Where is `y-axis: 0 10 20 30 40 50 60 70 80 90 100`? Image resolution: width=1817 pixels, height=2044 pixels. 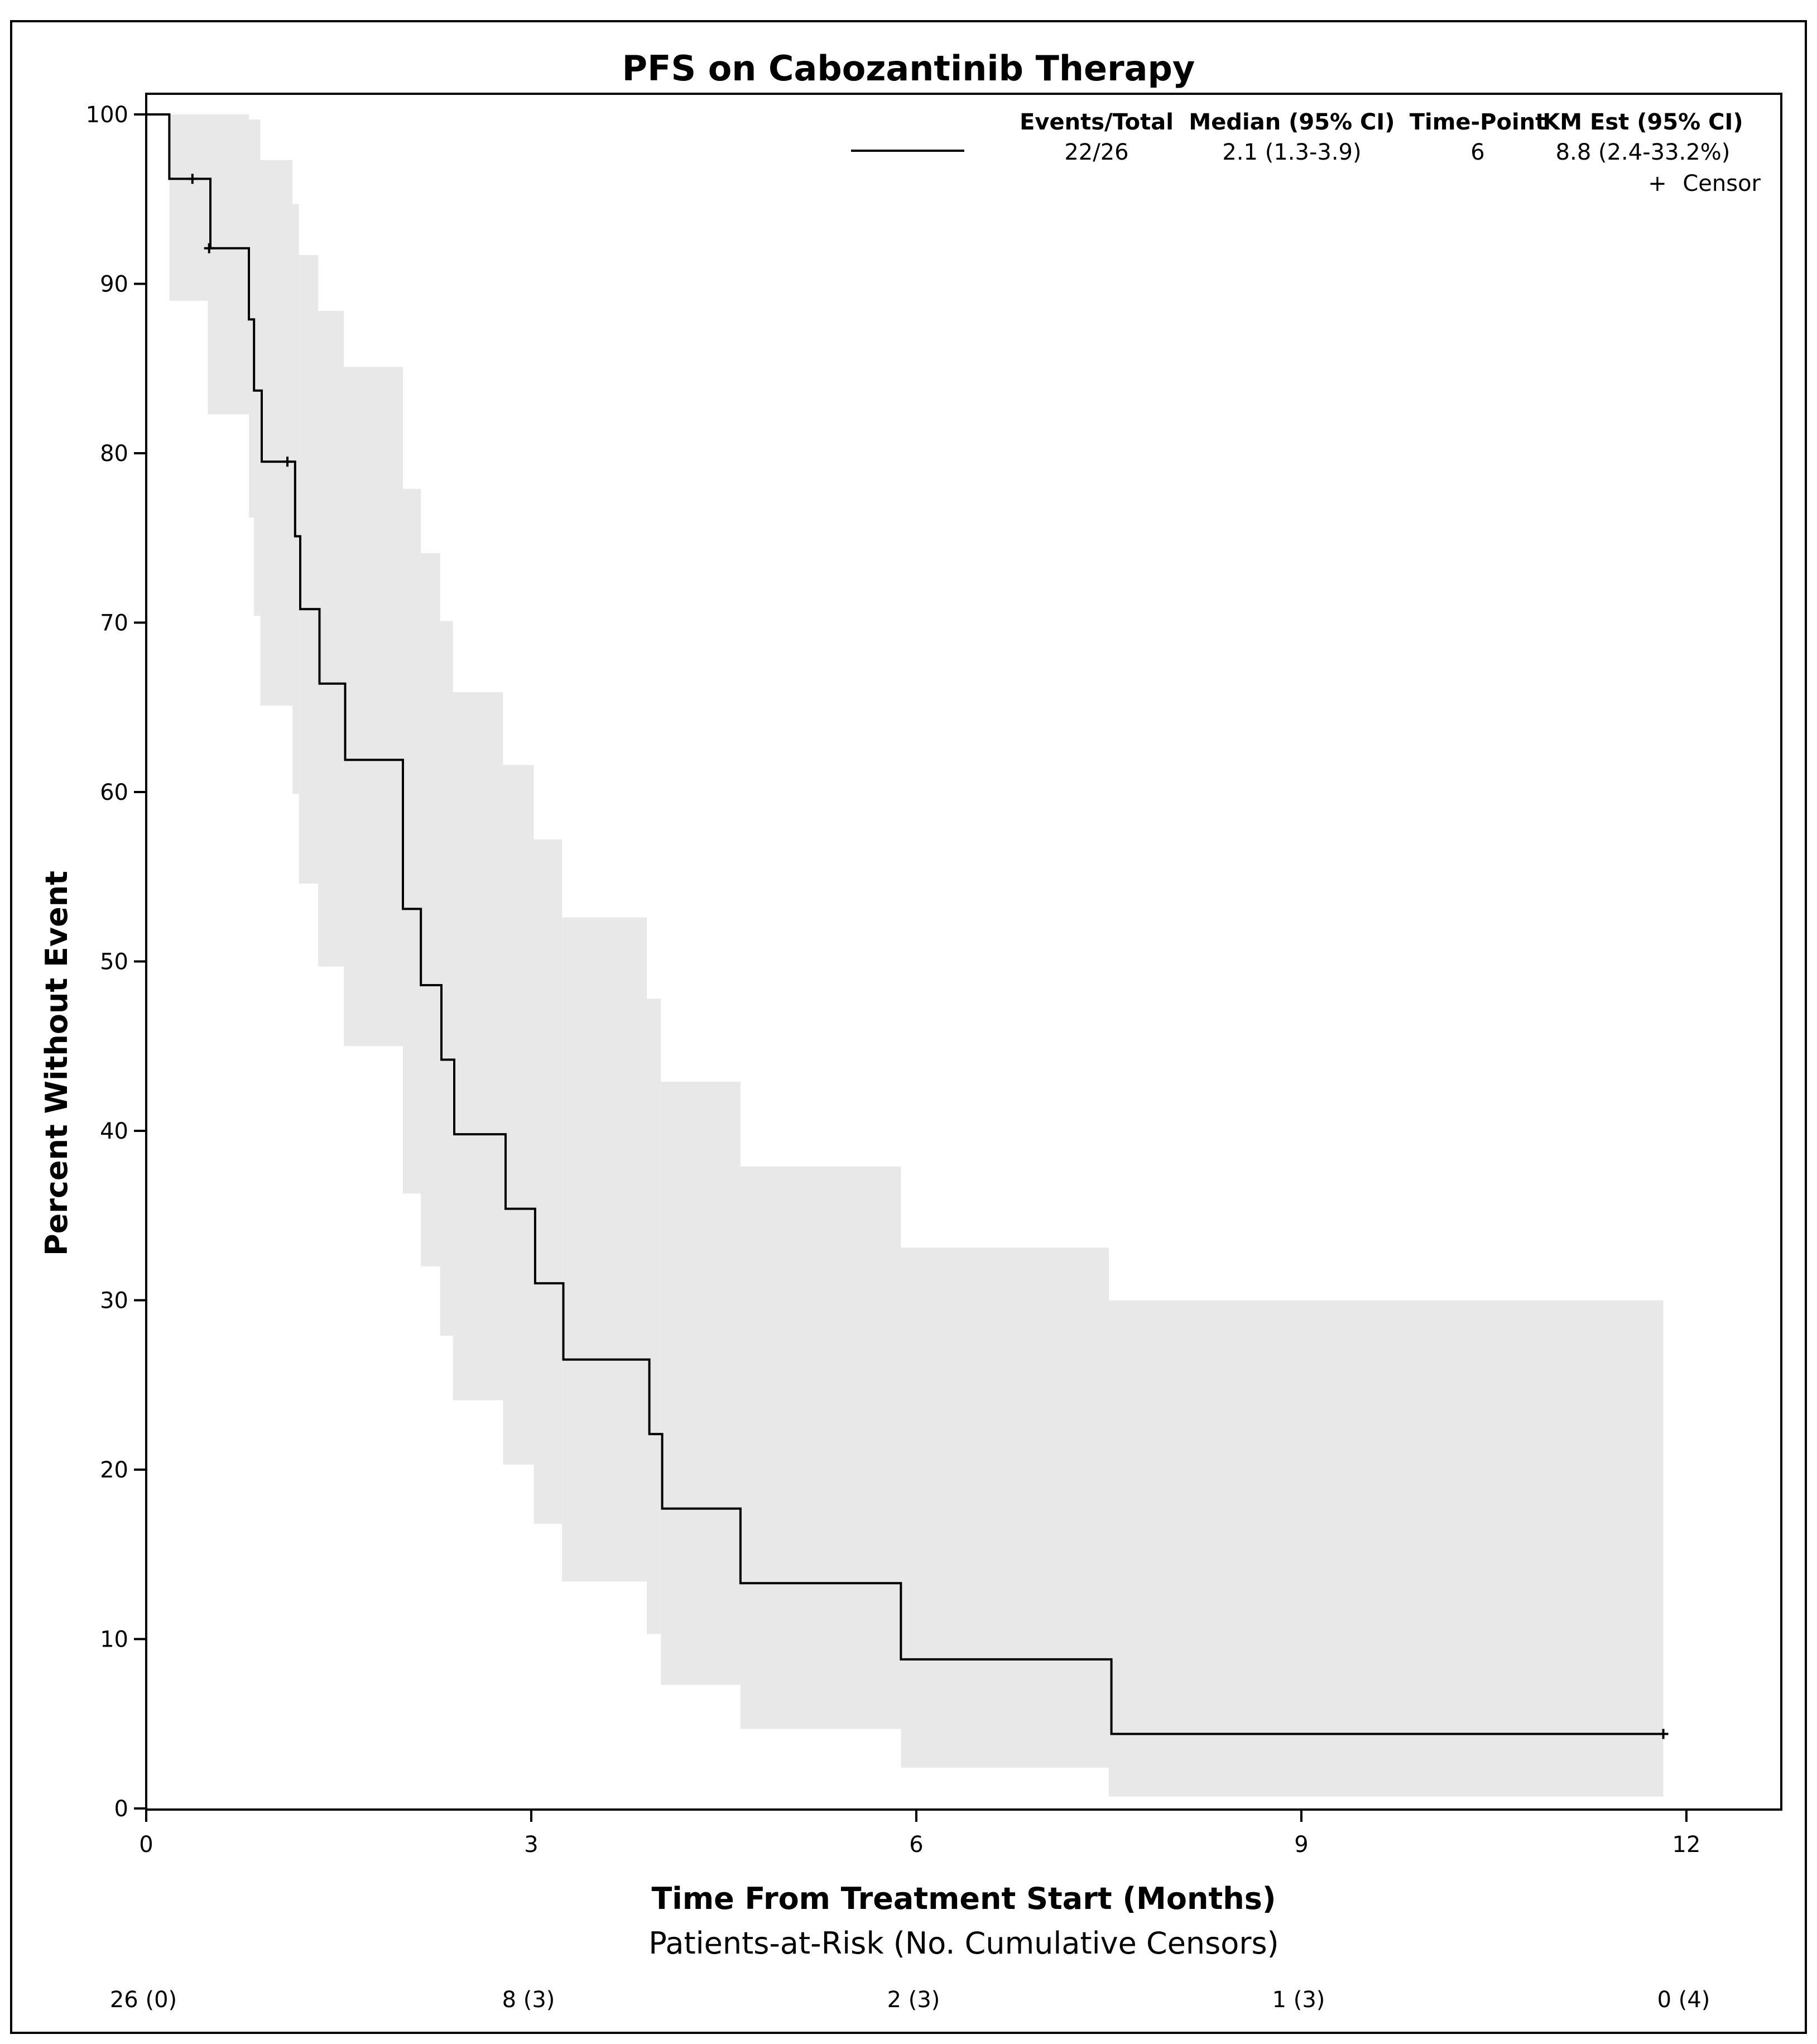 y-axis: 0 10 20 30 40 50 60 70 80 90 100 is located at coordinates (116, 962).